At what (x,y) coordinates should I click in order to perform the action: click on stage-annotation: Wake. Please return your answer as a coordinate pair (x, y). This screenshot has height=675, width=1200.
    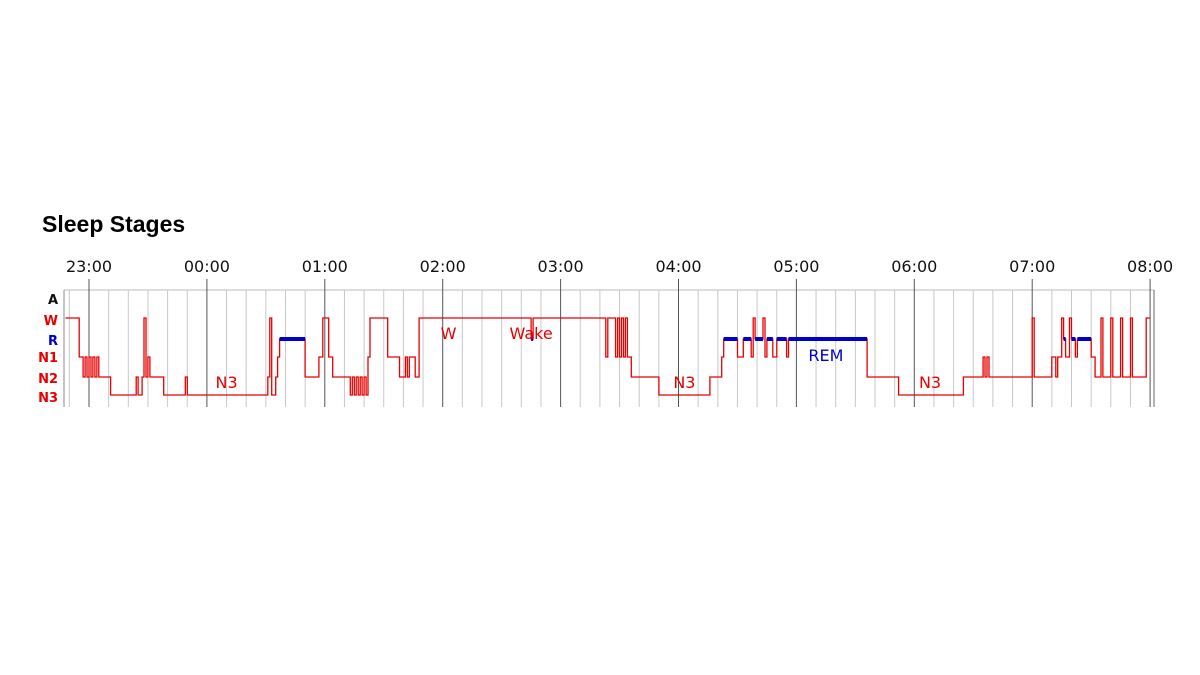
    Looking at the image, I should click on (531, 333).